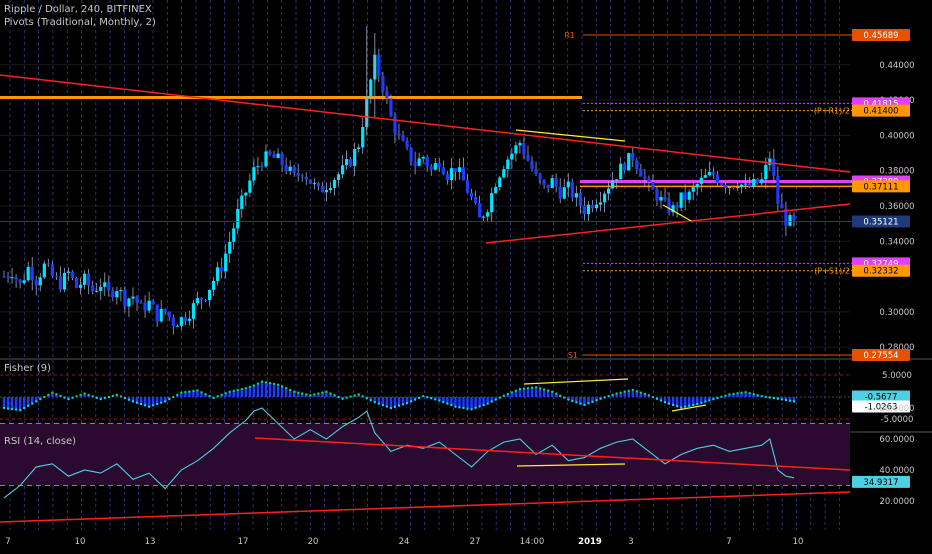 The height and width of the screenshot is (554, 932). Describe the element at coordinates (896, 409) in the screenshot. I see `rsi-tick-label: 80.0000` at that location.